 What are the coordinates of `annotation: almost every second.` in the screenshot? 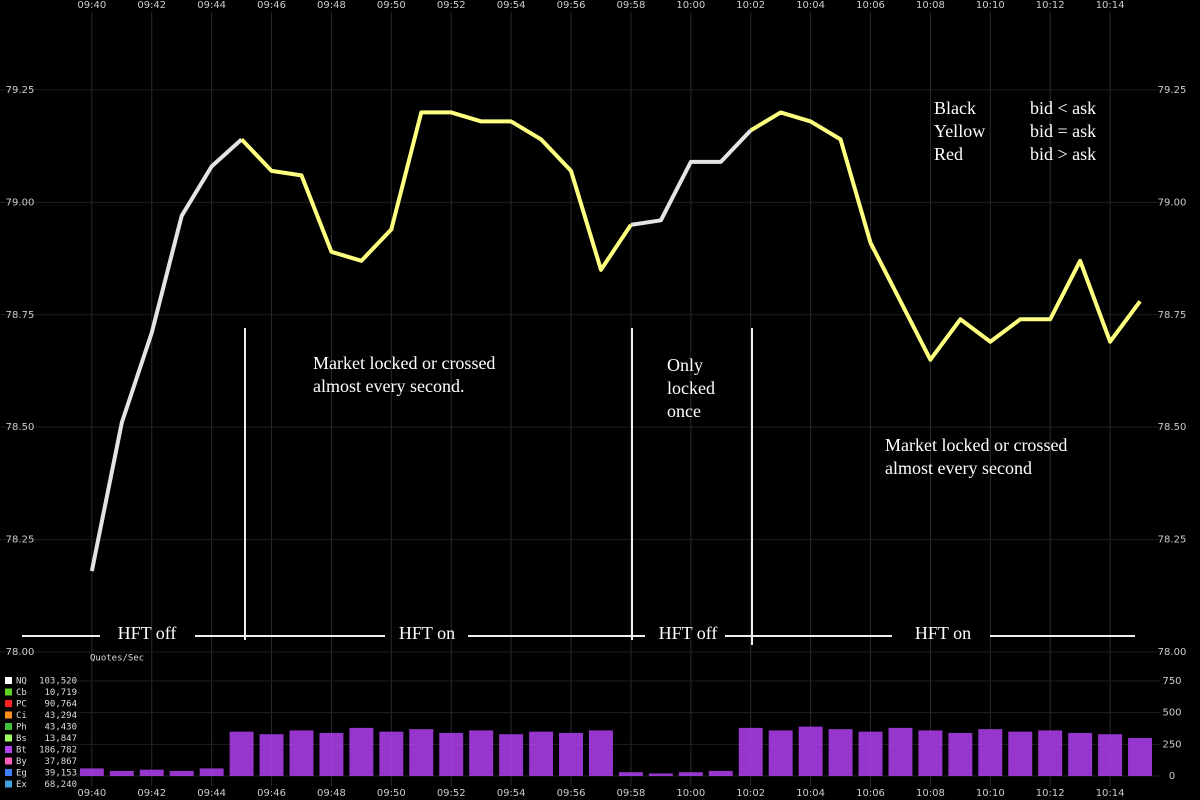 It's located at (388, 386).